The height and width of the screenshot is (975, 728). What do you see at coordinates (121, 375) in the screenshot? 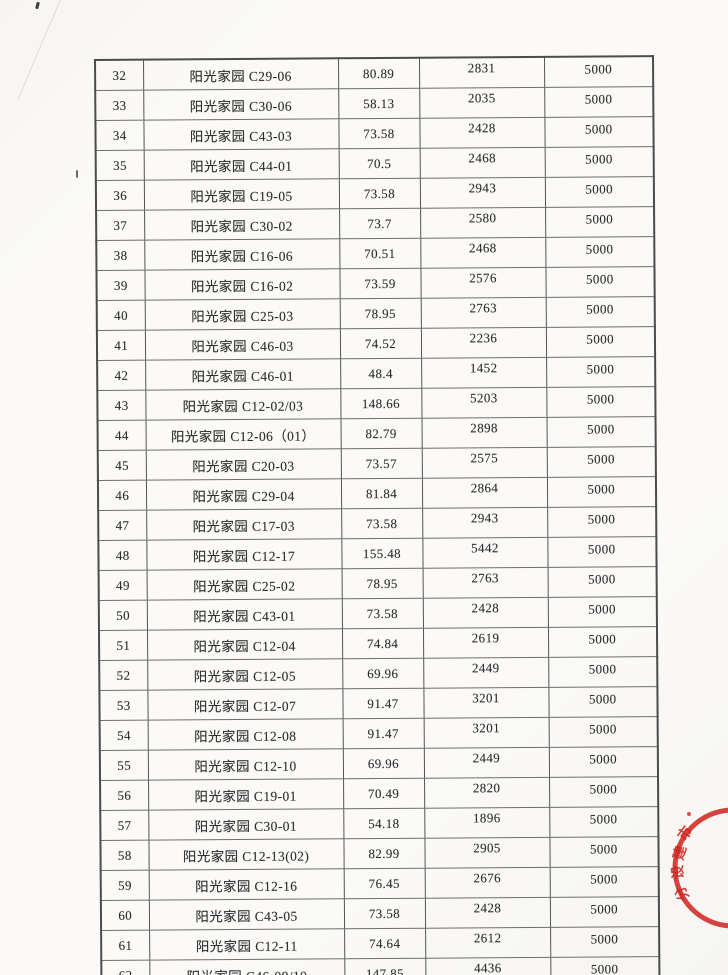
I see `row-number-cell: 42` at bounding box center [121, 375].